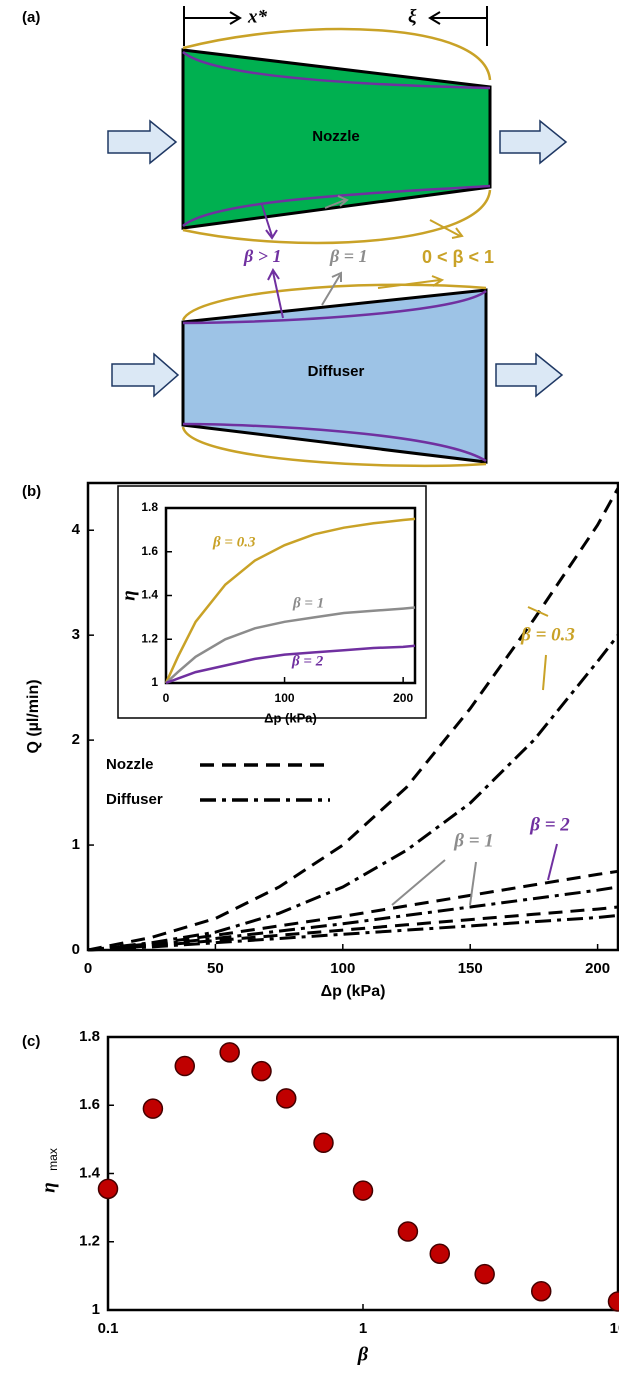 The height and width of the screenshot is (1382, 619). What do you see at coordinates (458, 257) in the screenshot?
I see `beta-label: 0 < β < 1` at bounding box center [458, 257].